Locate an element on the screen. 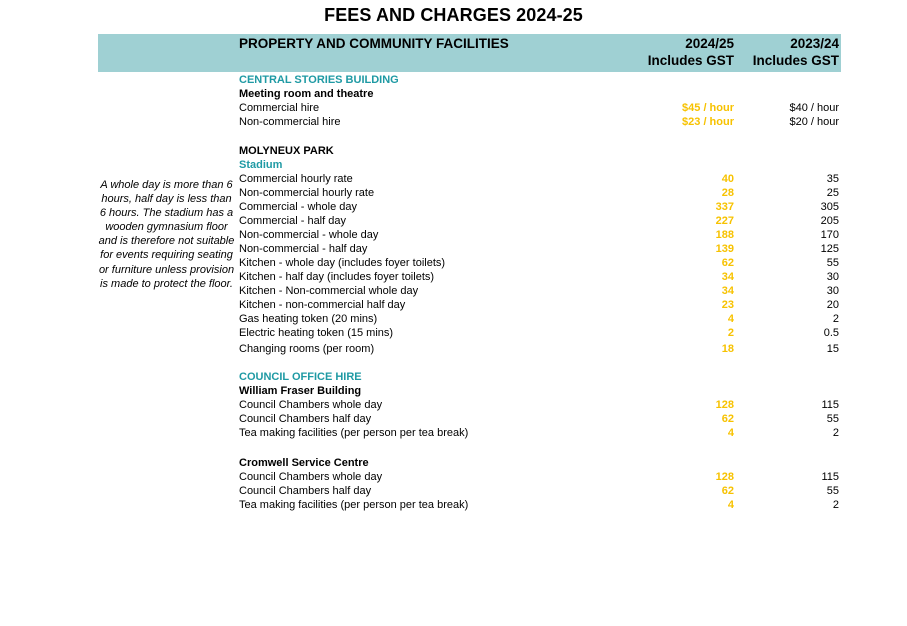  row-label: Kitchen - non-commercial half day is located at coordinates (322, 305).